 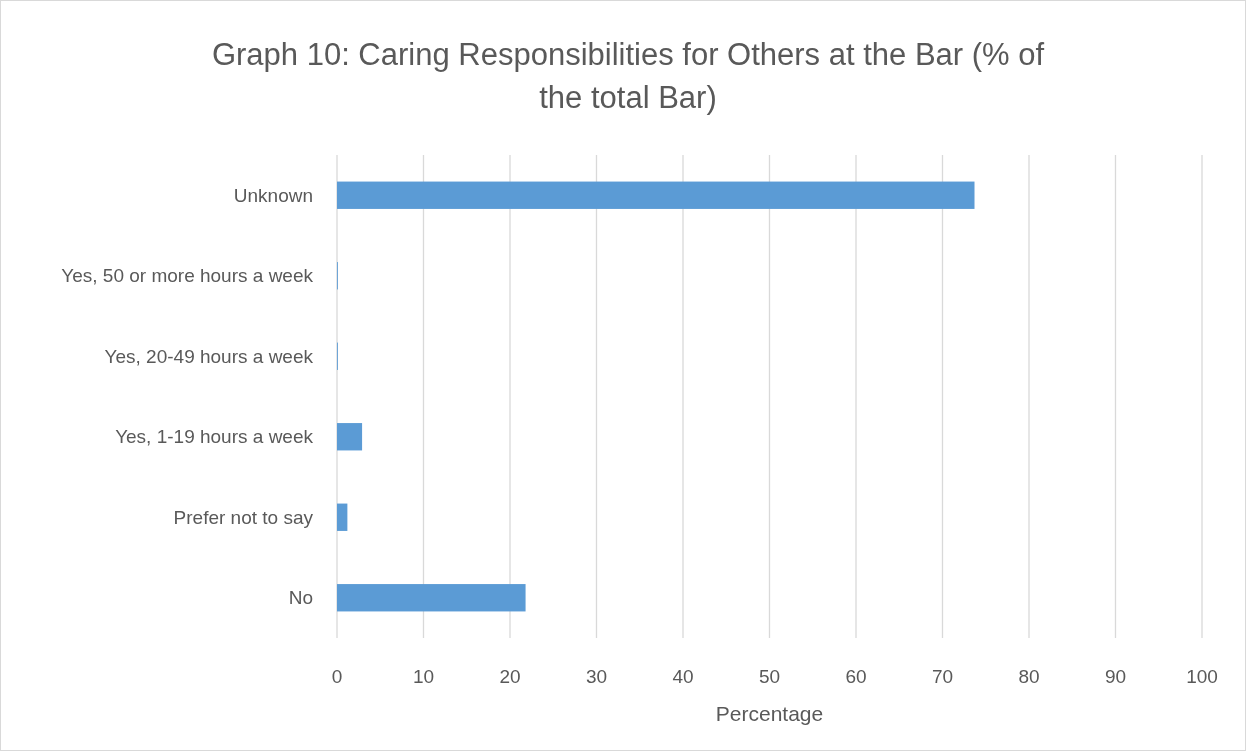 What do you see at coordinates (856, 676) in the screenshot?
I see `x-tick-label: 60` at bounding box center [856, 676].